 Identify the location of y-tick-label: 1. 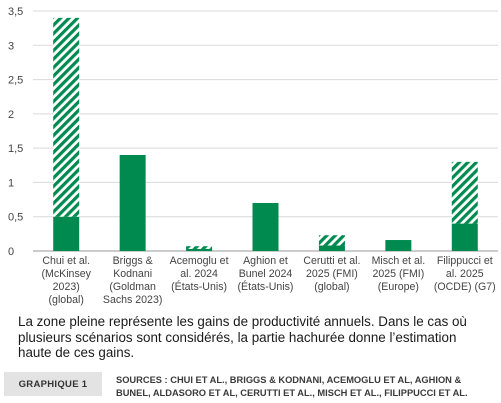
(11, 183).